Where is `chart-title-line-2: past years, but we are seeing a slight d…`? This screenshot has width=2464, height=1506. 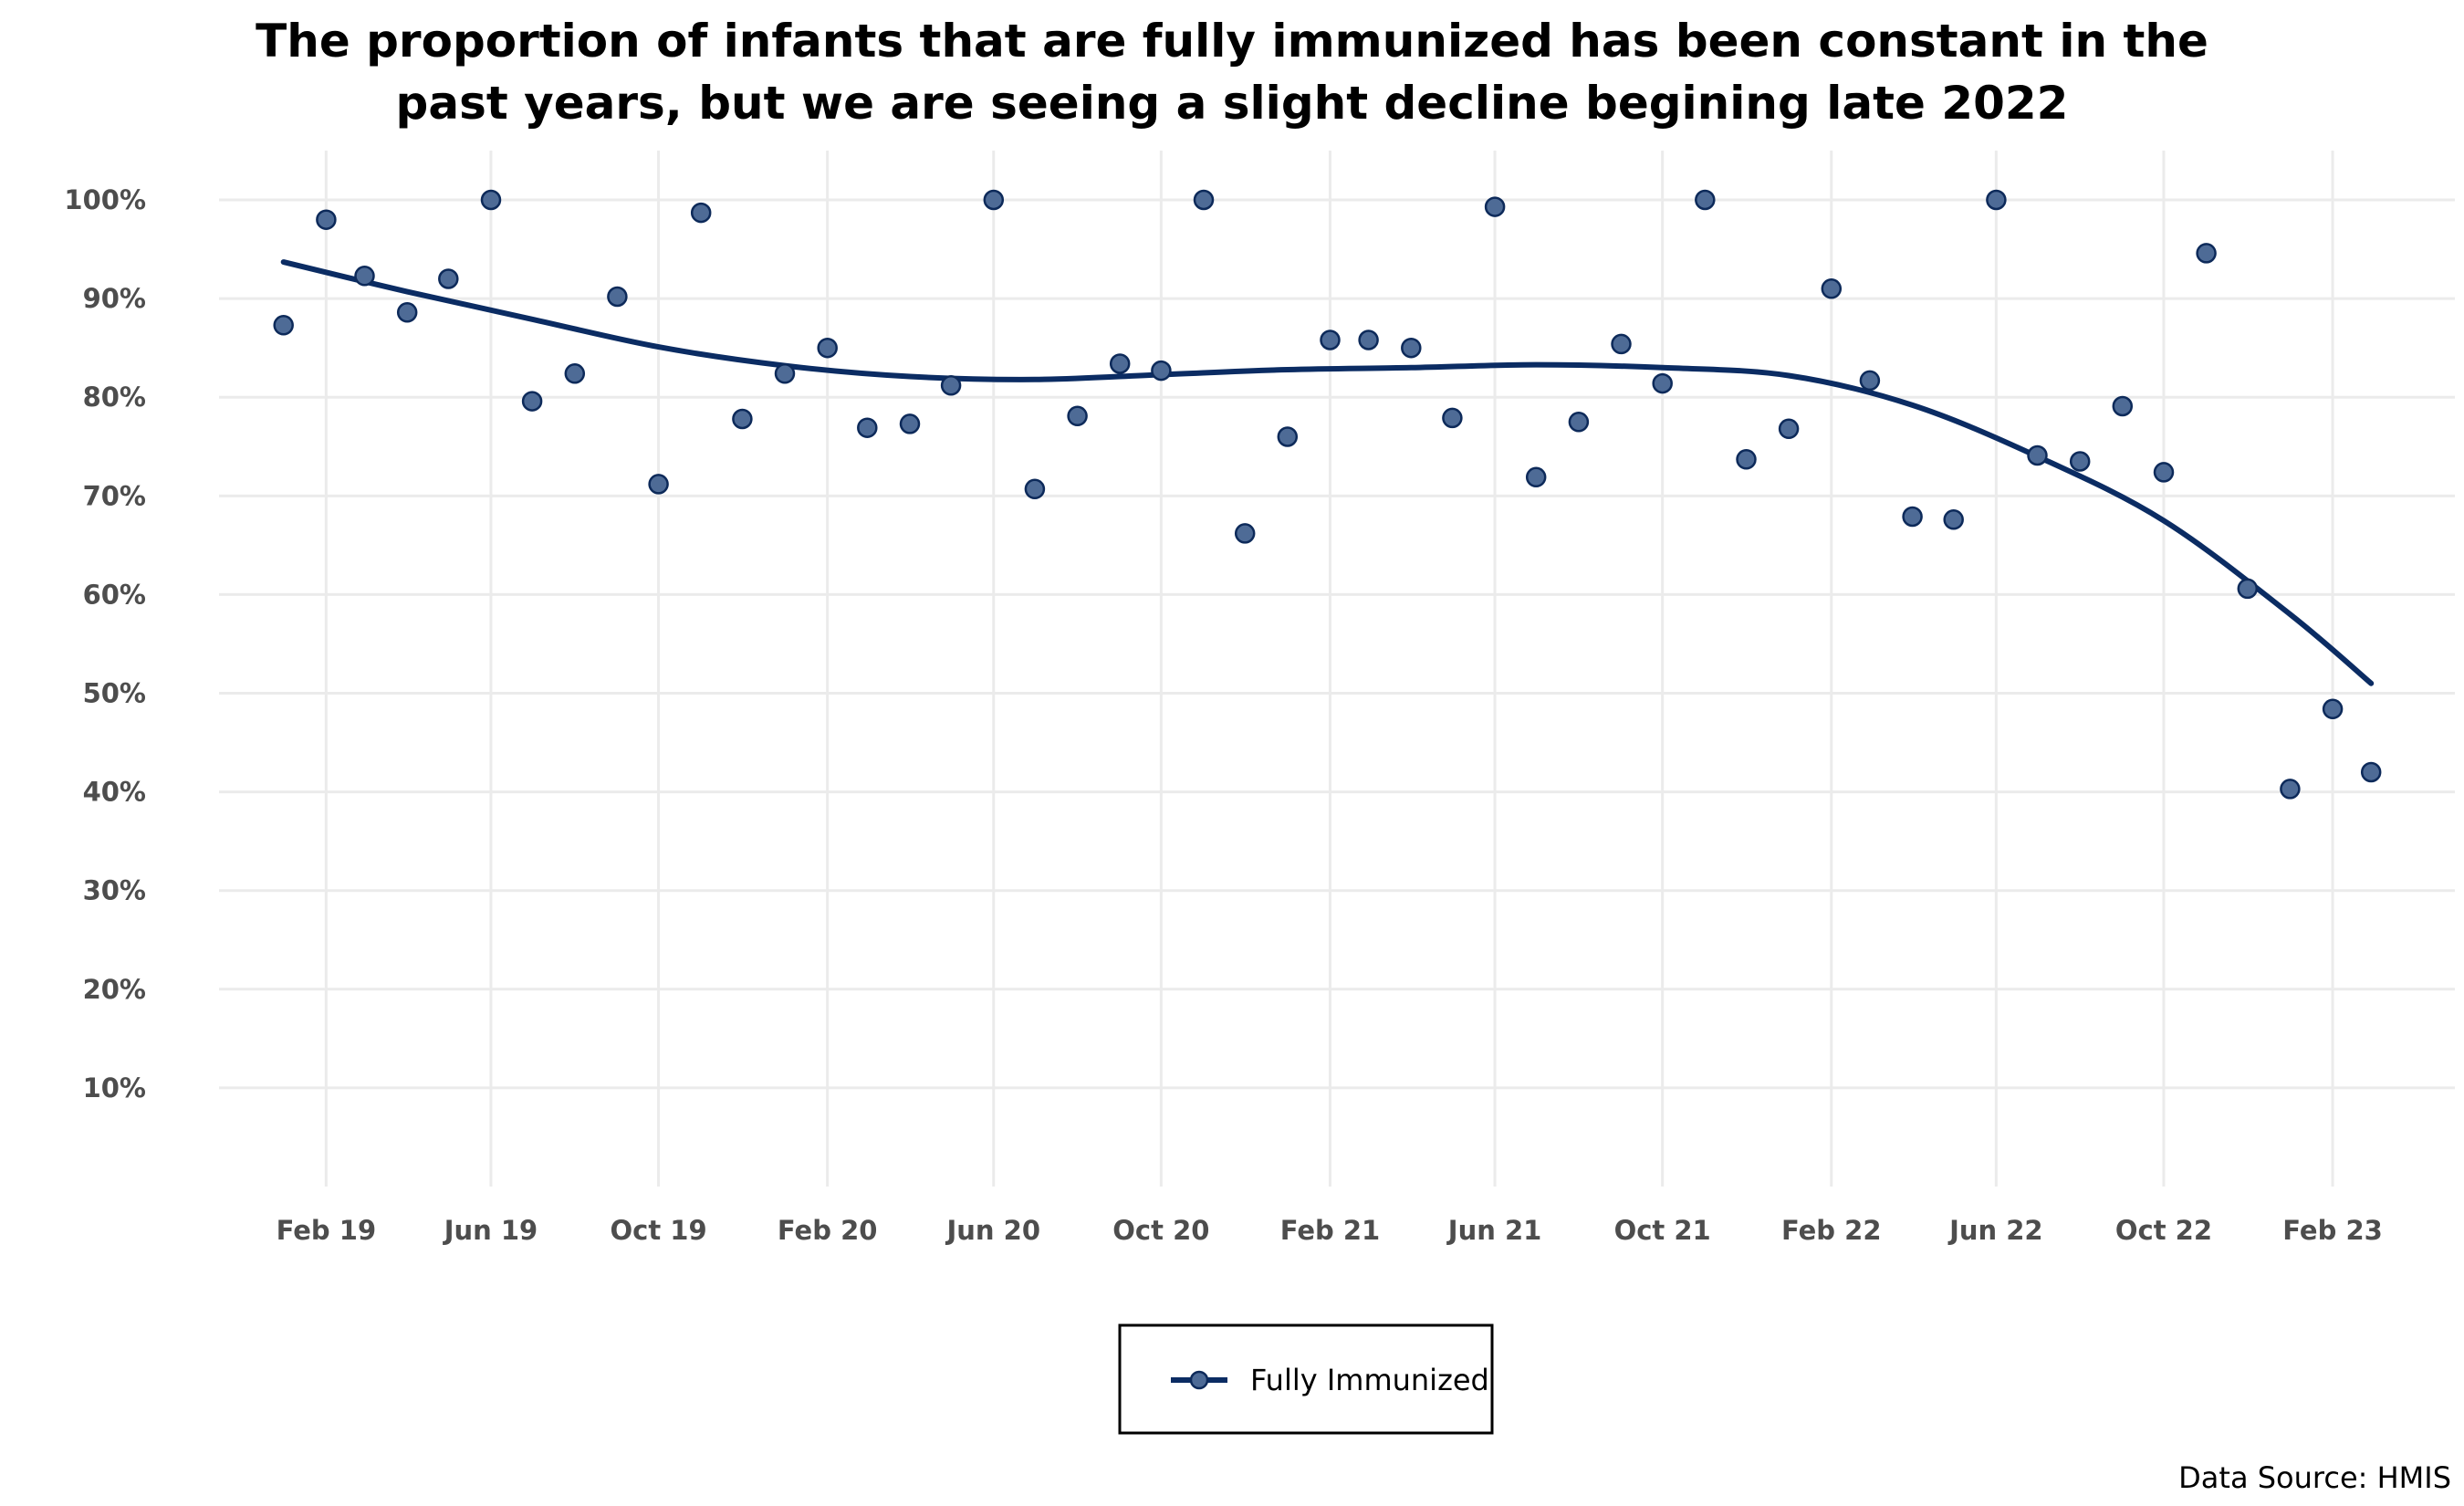 chart-title-line-2: past years, but we are seeing a slight d… is located at coordinates (1232, 103).